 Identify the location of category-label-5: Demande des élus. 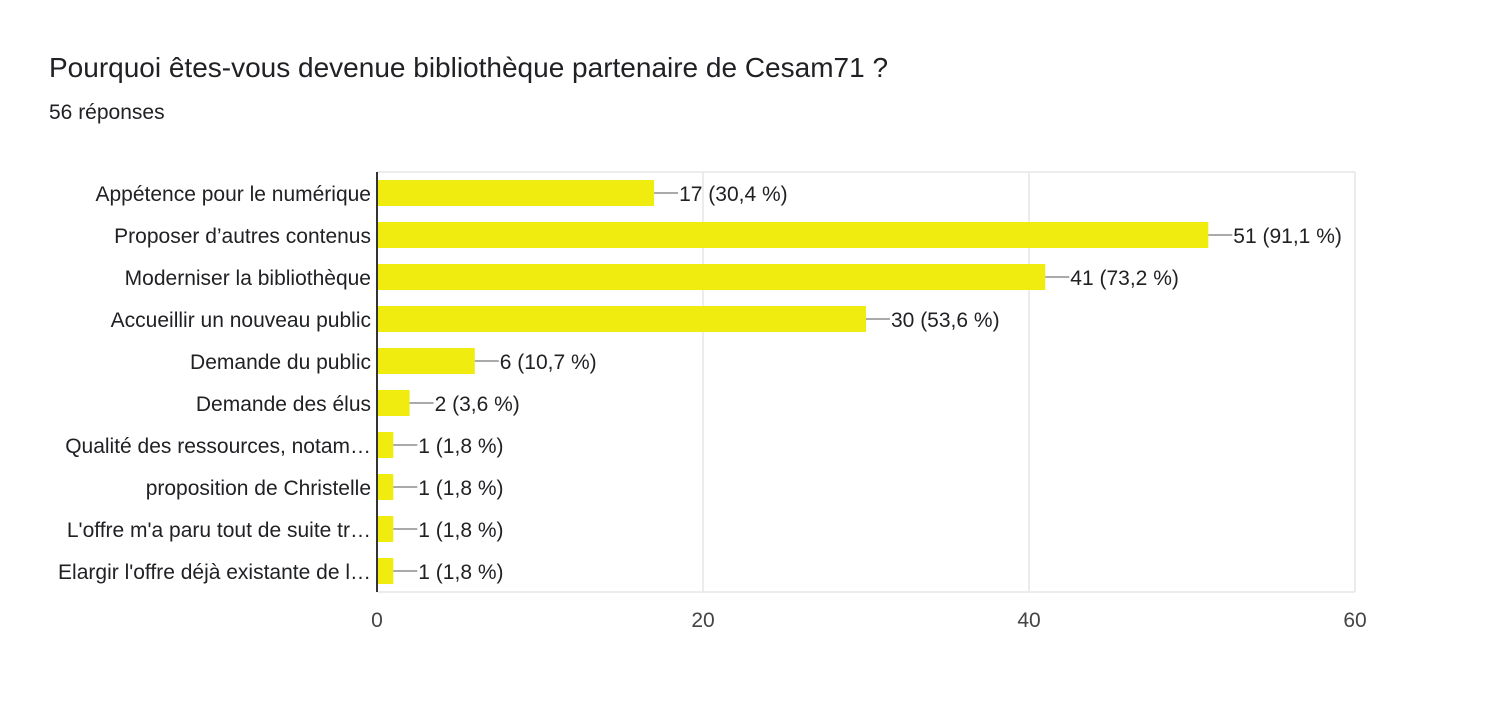
(283, 404).